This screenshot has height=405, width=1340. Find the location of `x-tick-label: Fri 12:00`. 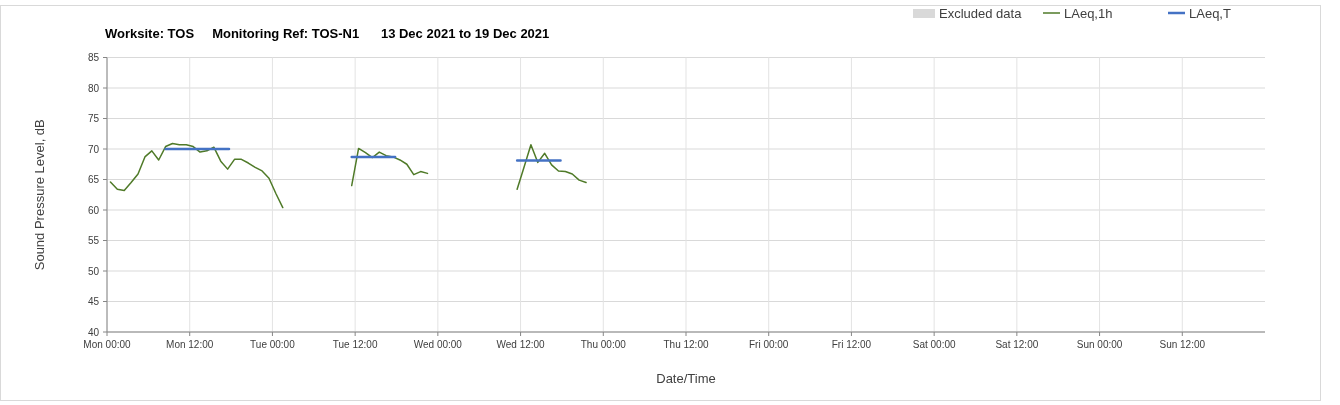

x-tick-label: Fri 12:00 is located at coordinates (851, 344).